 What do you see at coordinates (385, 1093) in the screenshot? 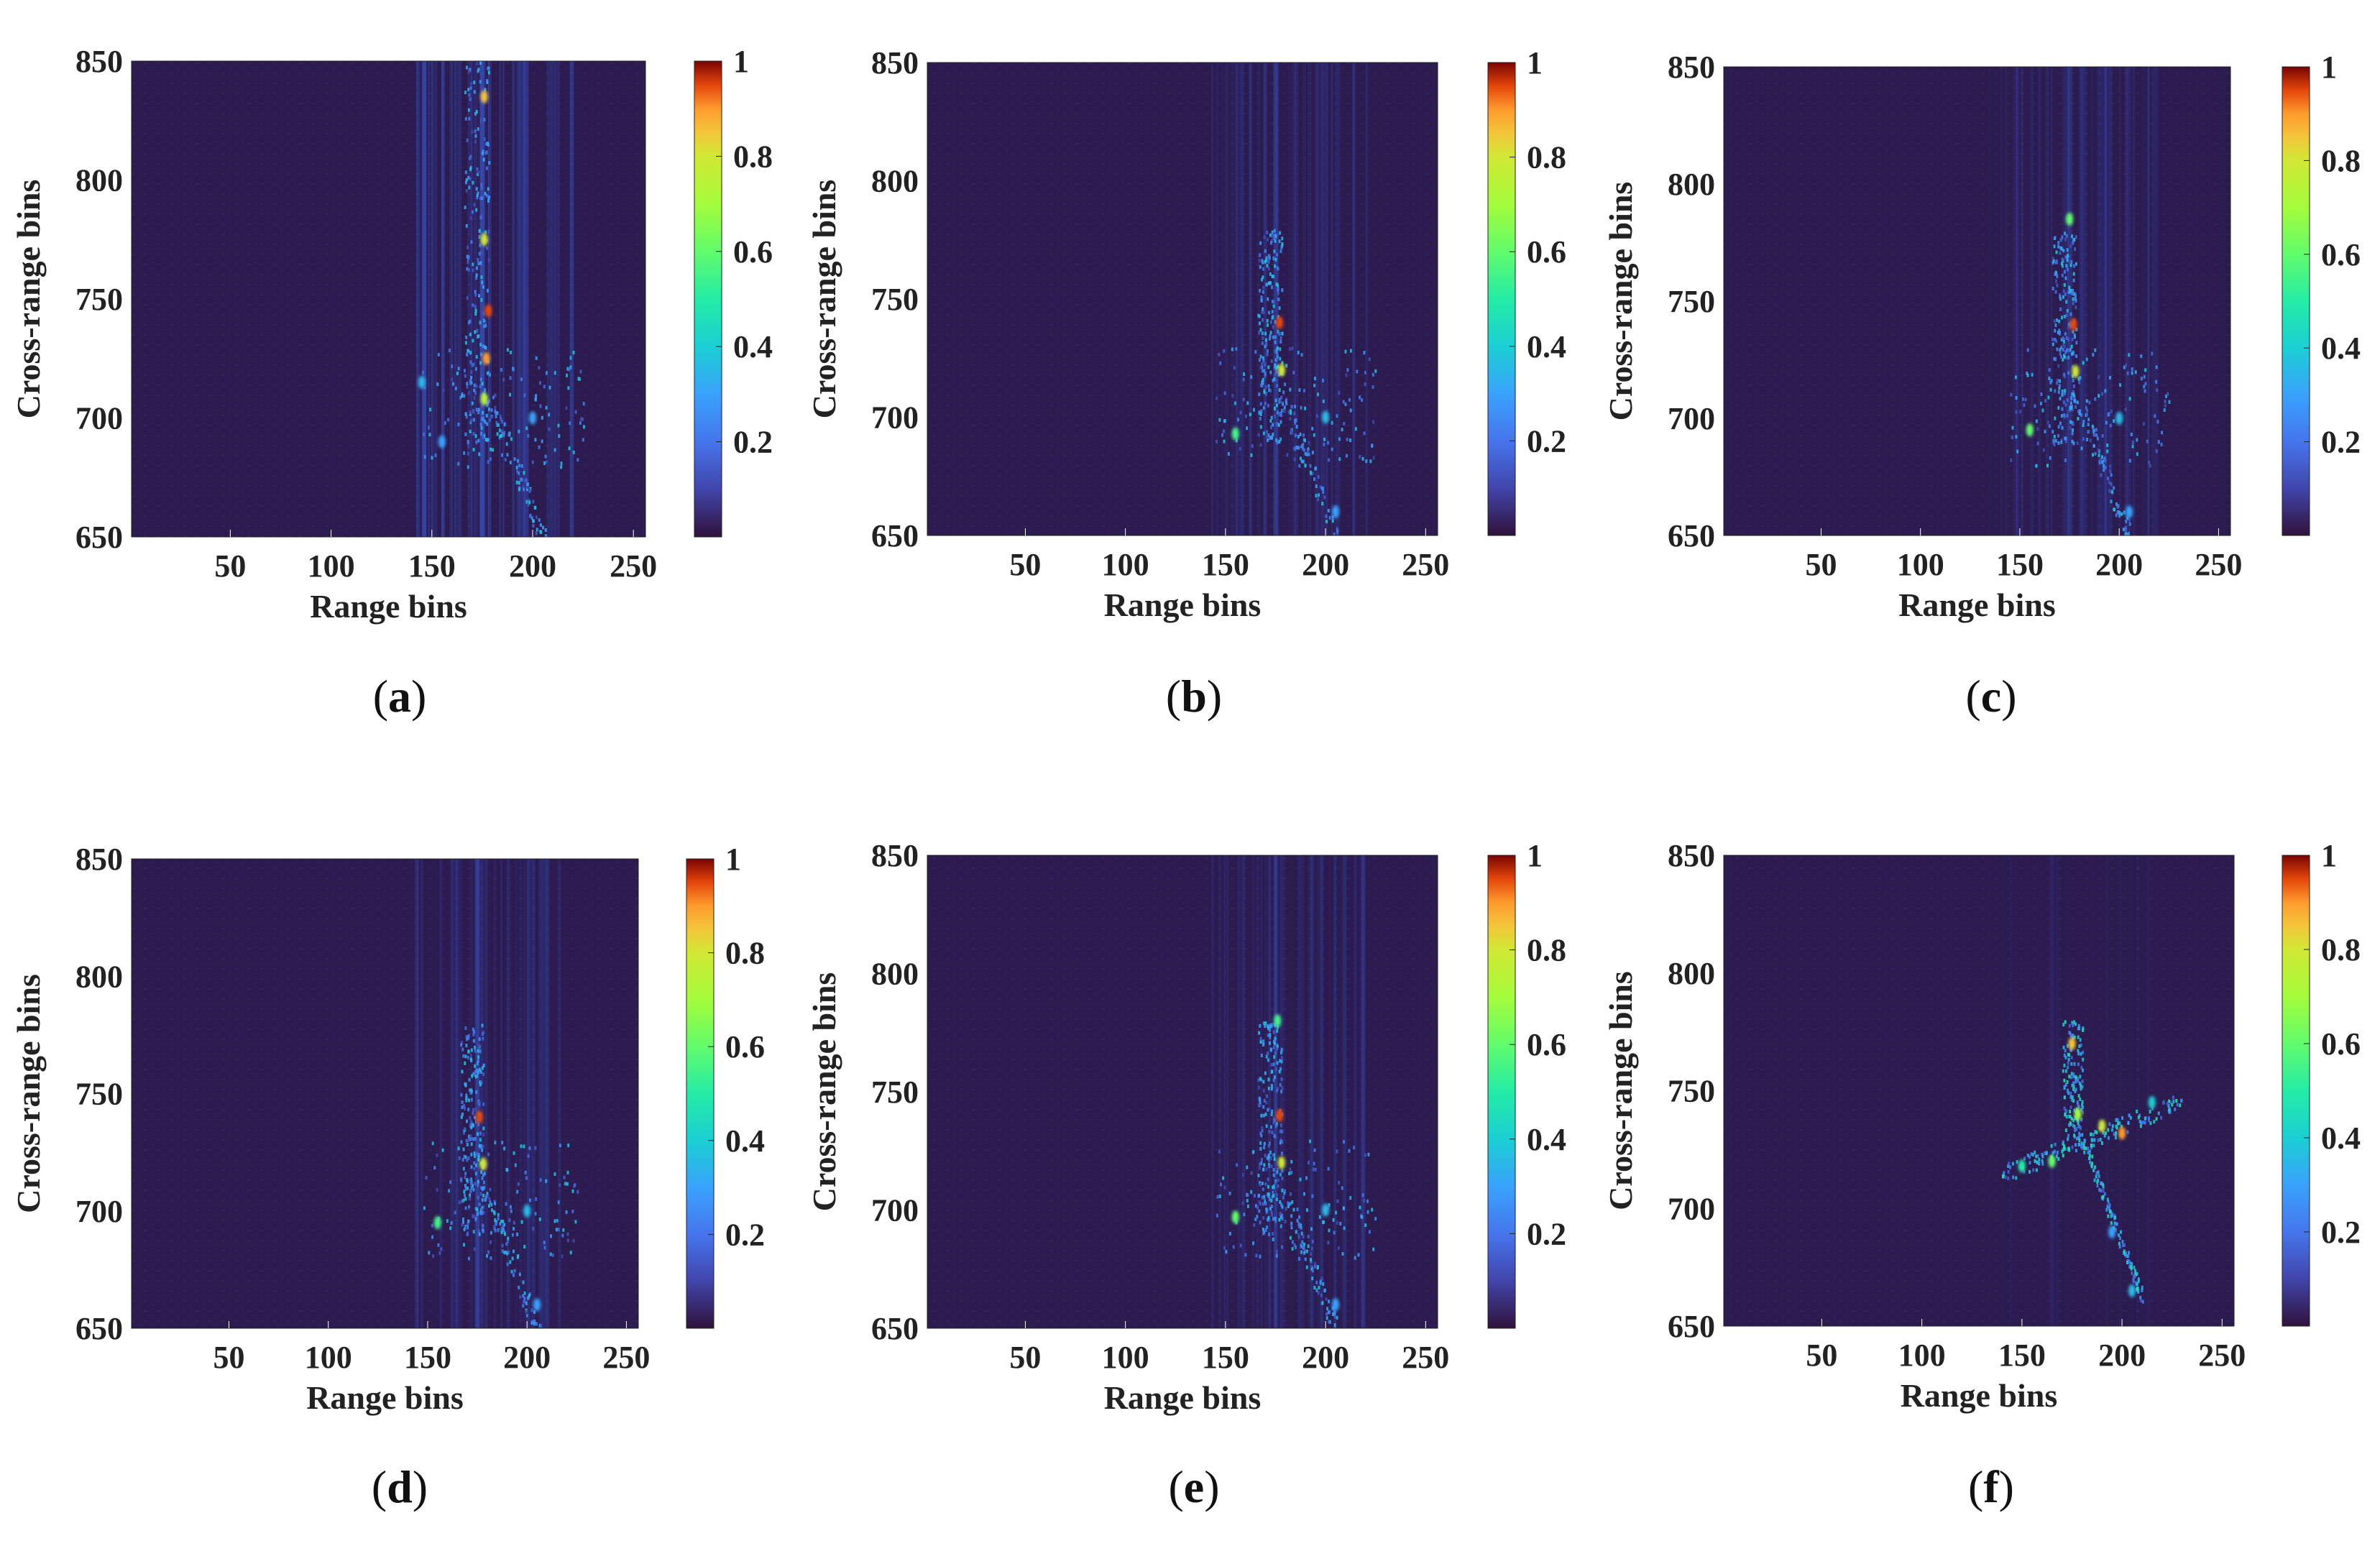
I see `heatmap-background` at bounding box center [385, 1093].